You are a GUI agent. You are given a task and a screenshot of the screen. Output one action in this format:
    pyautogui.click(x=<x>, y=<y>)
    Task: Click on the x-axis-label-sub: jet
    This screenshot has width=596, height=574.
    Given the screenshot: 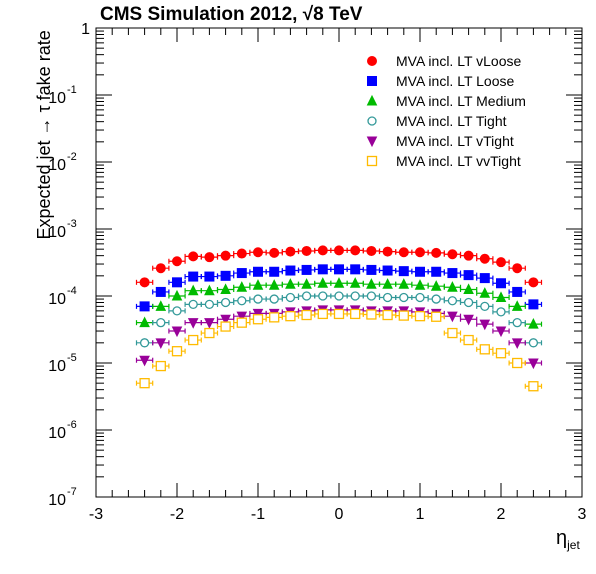 What is the action you would take?
    pyautogui.click(x=573, y=545)
    